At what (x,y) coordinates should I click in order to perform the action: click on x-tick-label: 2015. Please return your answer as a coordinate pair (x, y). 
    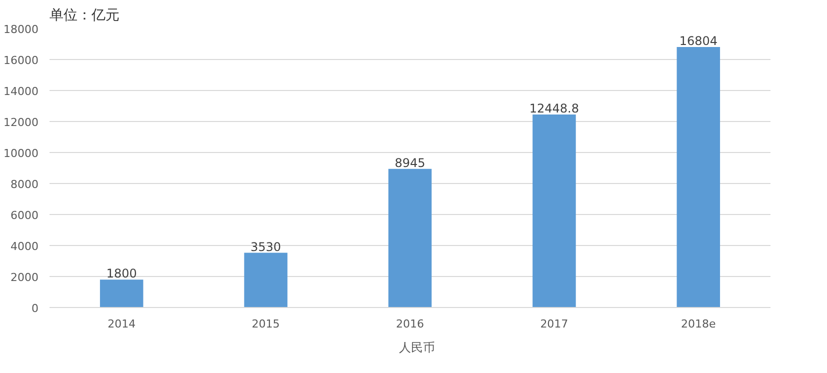
    Looking at the image, I should click on (266, 324).